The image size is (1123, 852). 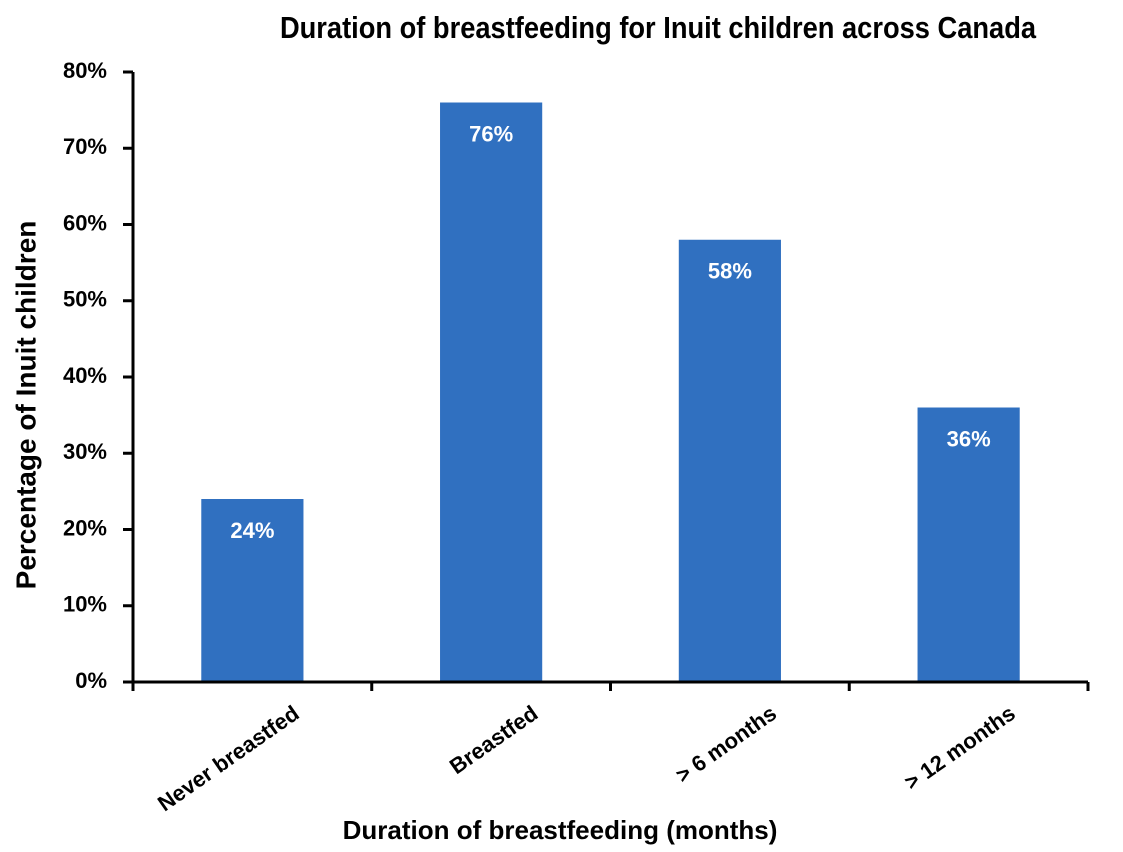 What do you see at coordinates (252, 530) in the screenshot?
I see `data-label: 24%` at bounding box center [252, 530].